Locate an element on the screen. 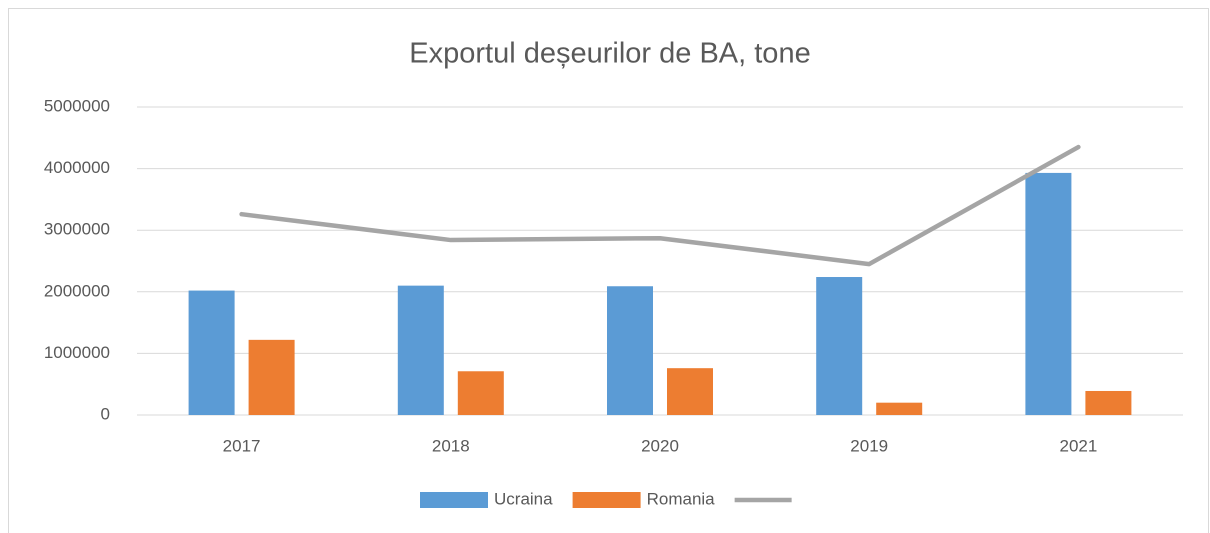  x-tick-label: 2017 is located at coordinates (242, 445).